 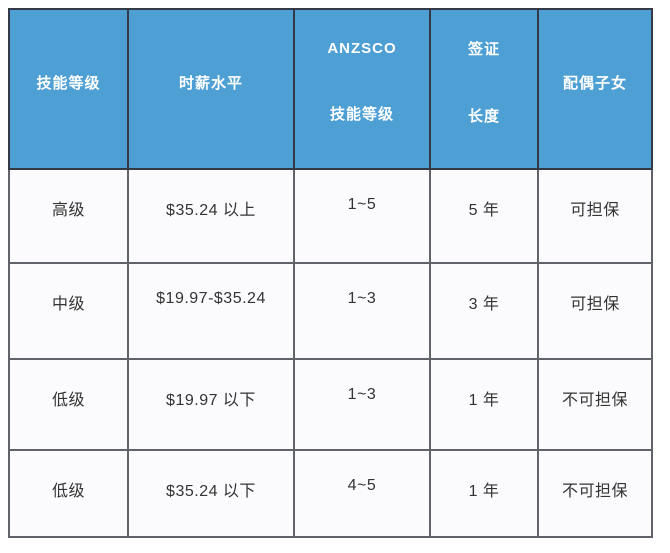 I want to click on header-visa-length: 签证 长度, so click(x=484, y=89).